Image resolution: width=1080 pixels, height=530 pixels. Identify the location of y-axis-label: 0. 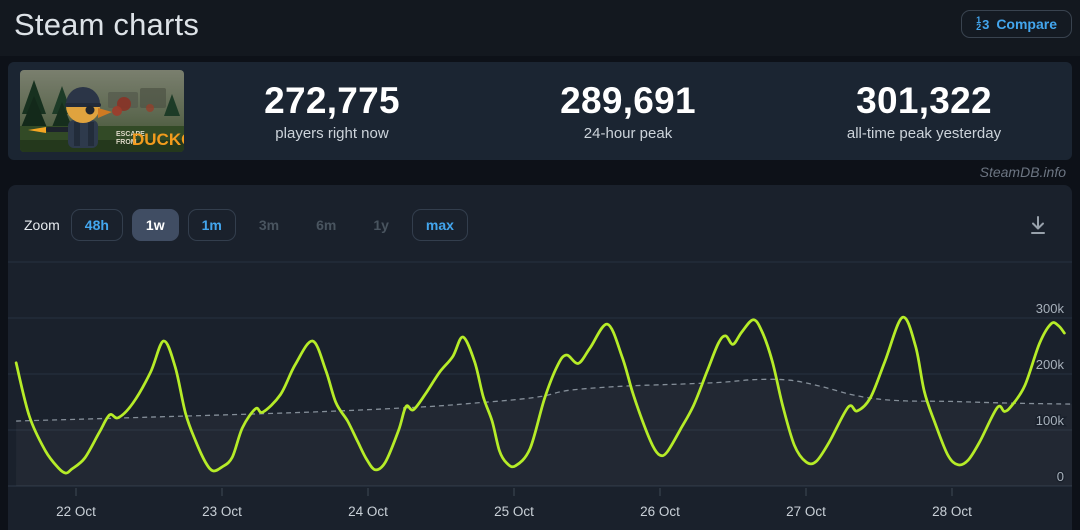
(1060, 476).